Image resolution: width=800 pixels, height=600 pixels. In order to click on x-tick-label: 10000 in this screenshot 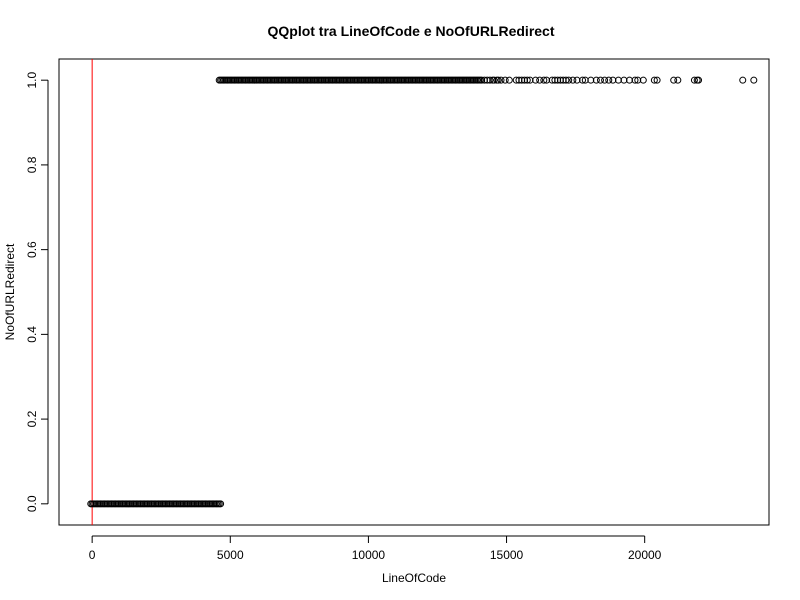, I will do `click(369, 555)`.